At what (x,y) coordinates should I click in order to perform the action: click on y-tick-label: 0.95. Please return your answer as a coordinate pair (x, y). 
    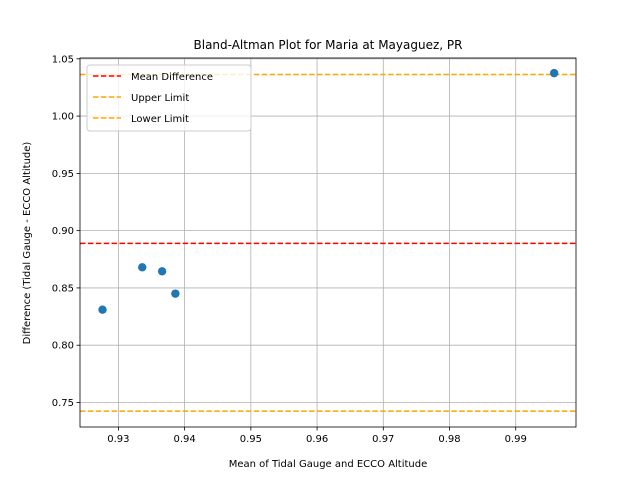
    Looking at the image, I should click on (63, 174).